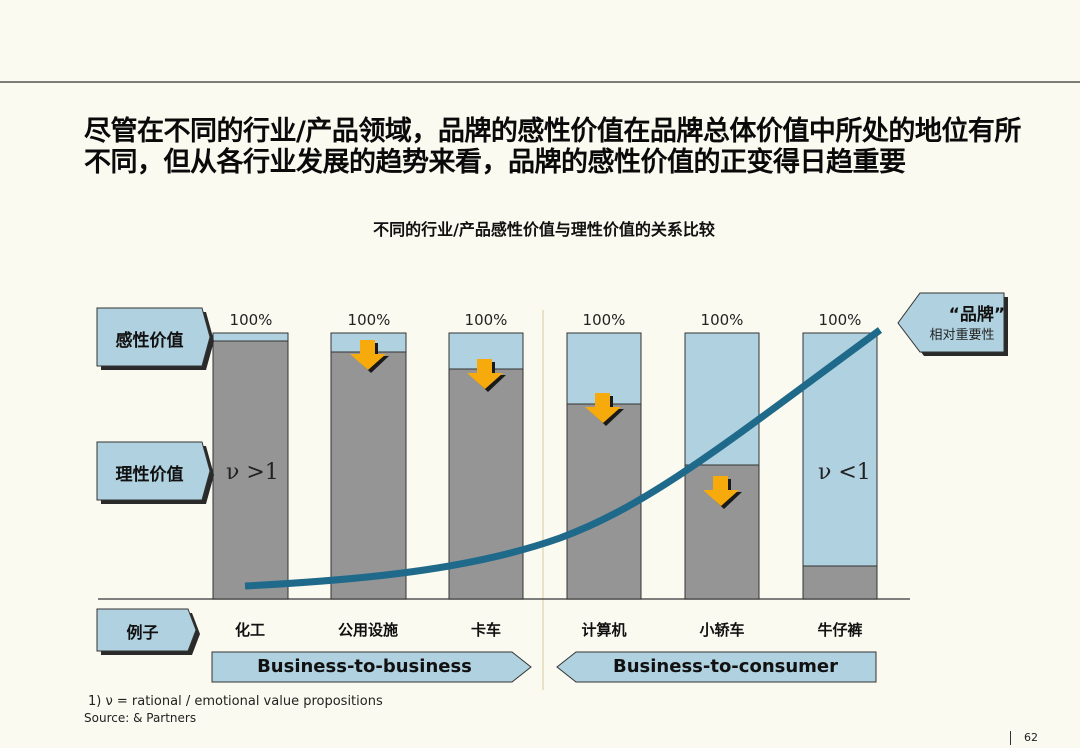 The height and width of the screenshot is (748, 1080). What do you see at coordinates (1031, 737) in the screenshot?
I see `page-number: 62` at bounding box center [1031, 737].